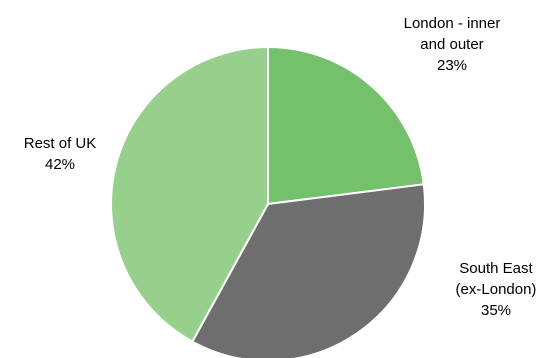 The height and width of the screenshot is (358, 555). Describe the element at coordinates (60, 164) in the screenshot. I see `slice-value-label: 42%` at that location.